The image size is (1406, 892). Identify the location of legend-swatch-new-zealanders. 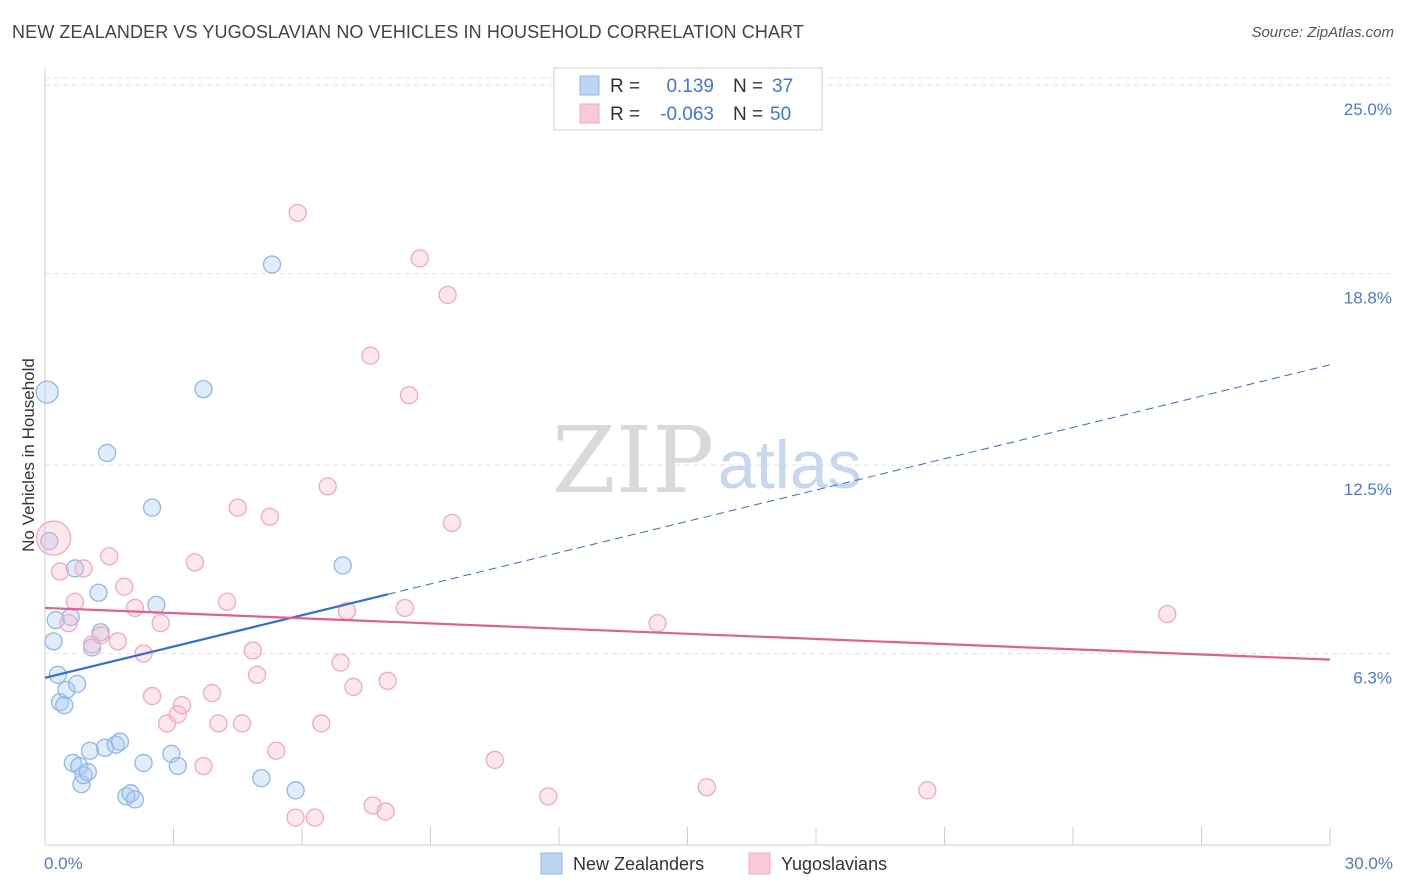
(589, 85).